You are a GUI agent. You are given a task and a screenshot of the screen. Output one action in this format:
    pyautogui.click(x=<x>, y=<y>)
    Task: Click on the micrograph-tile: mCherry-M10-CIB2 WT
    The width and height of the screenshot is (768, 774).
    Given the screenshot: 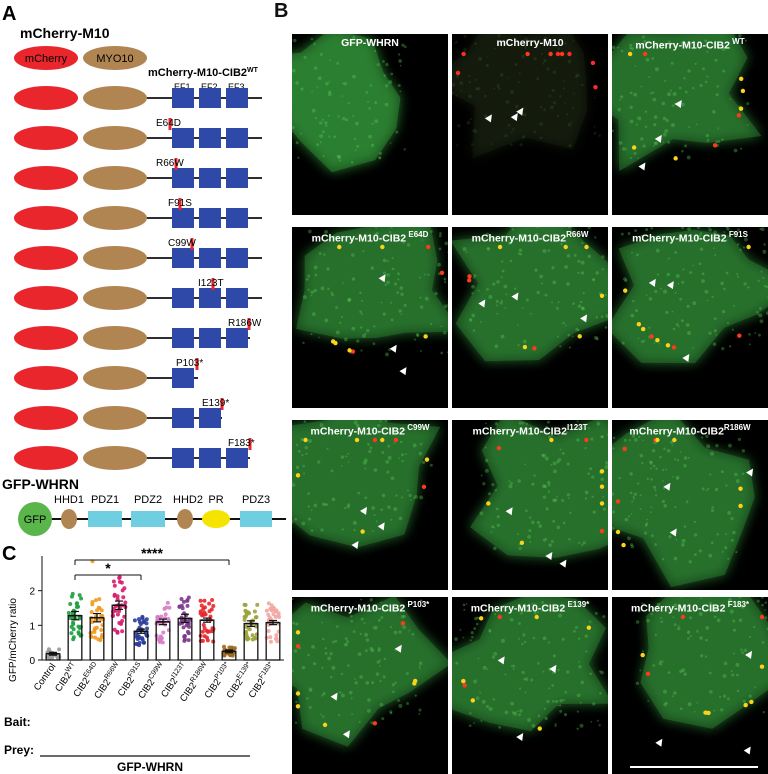 What is the action you would take?
    pyautogui.click(x=690, y=124)
    